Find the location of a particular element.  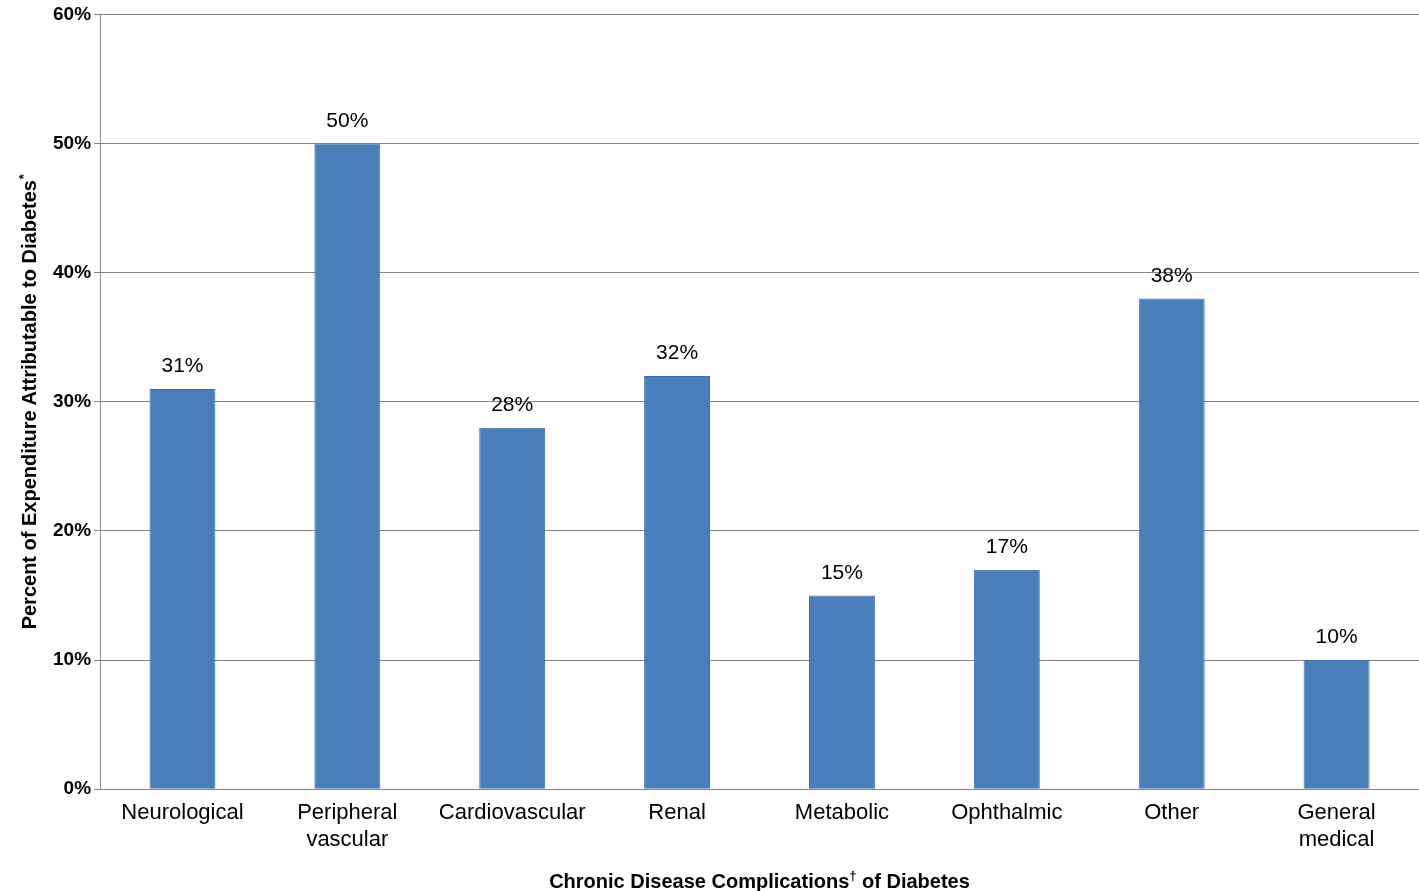

y-tick-label: 40% is located at coordinates (72, 271).